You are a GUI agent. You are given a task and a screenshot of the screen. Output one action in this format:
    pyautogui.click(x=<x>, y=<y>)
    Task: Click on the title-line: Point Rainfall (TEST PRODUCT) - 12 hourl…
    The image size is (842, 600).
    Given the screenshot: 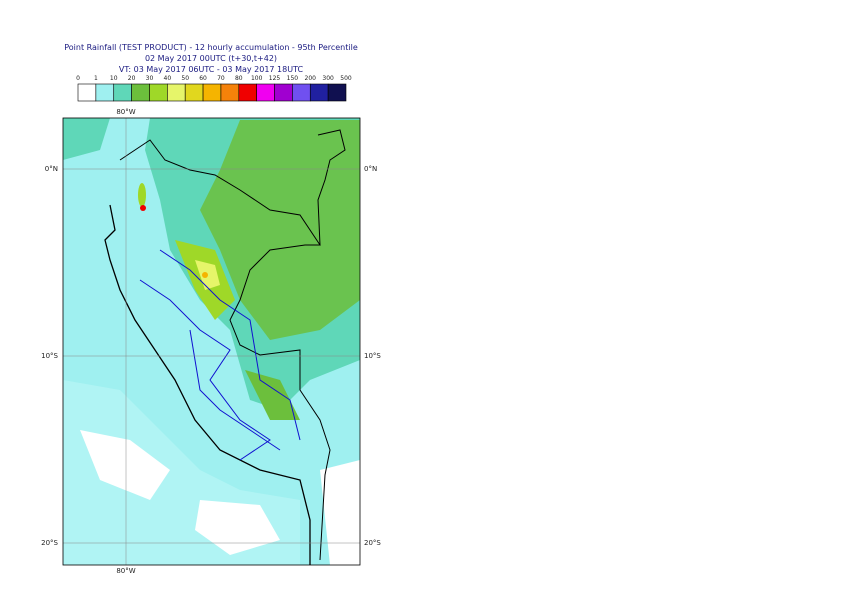 What is the action you would take?
    pyautogui.click(x=211, y=47)
    